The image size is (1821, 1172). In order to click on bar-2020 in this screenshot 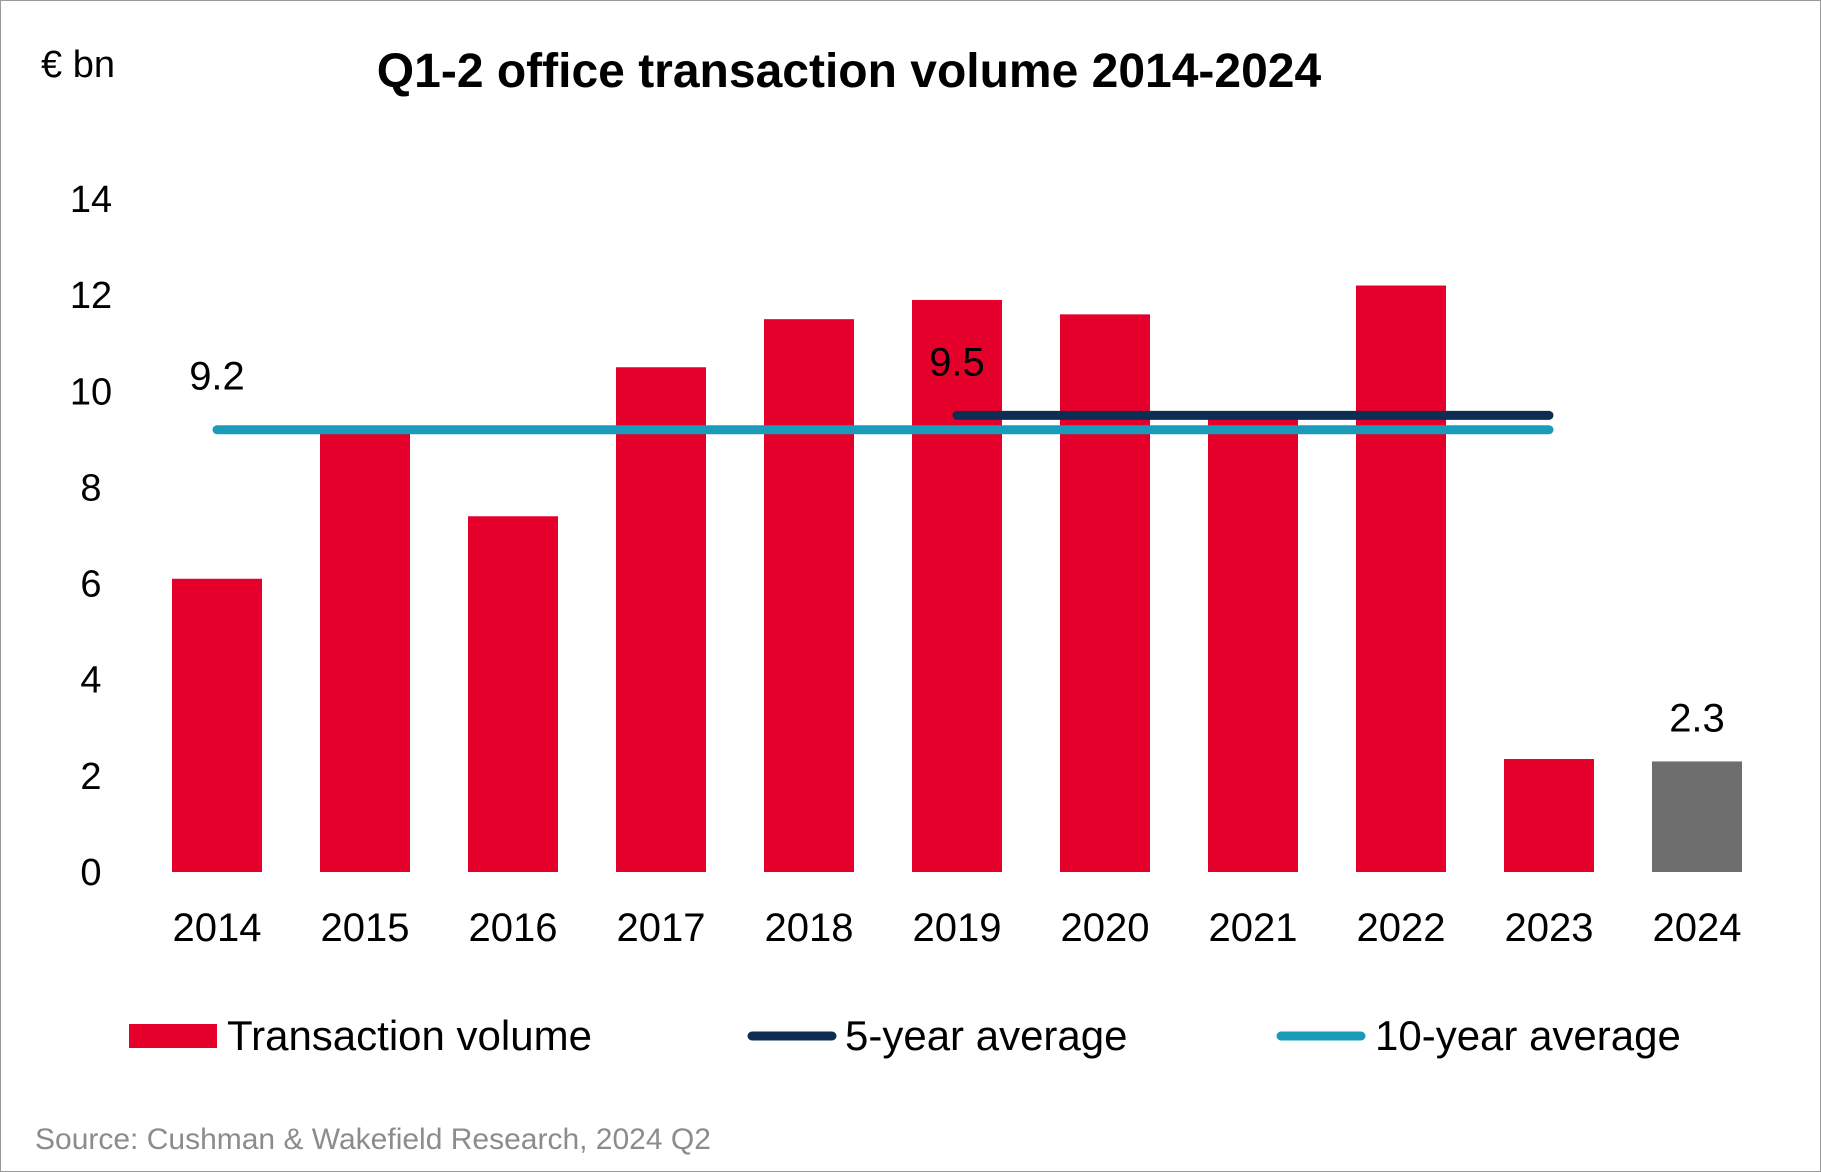, I will do `click(1105, 593)`.